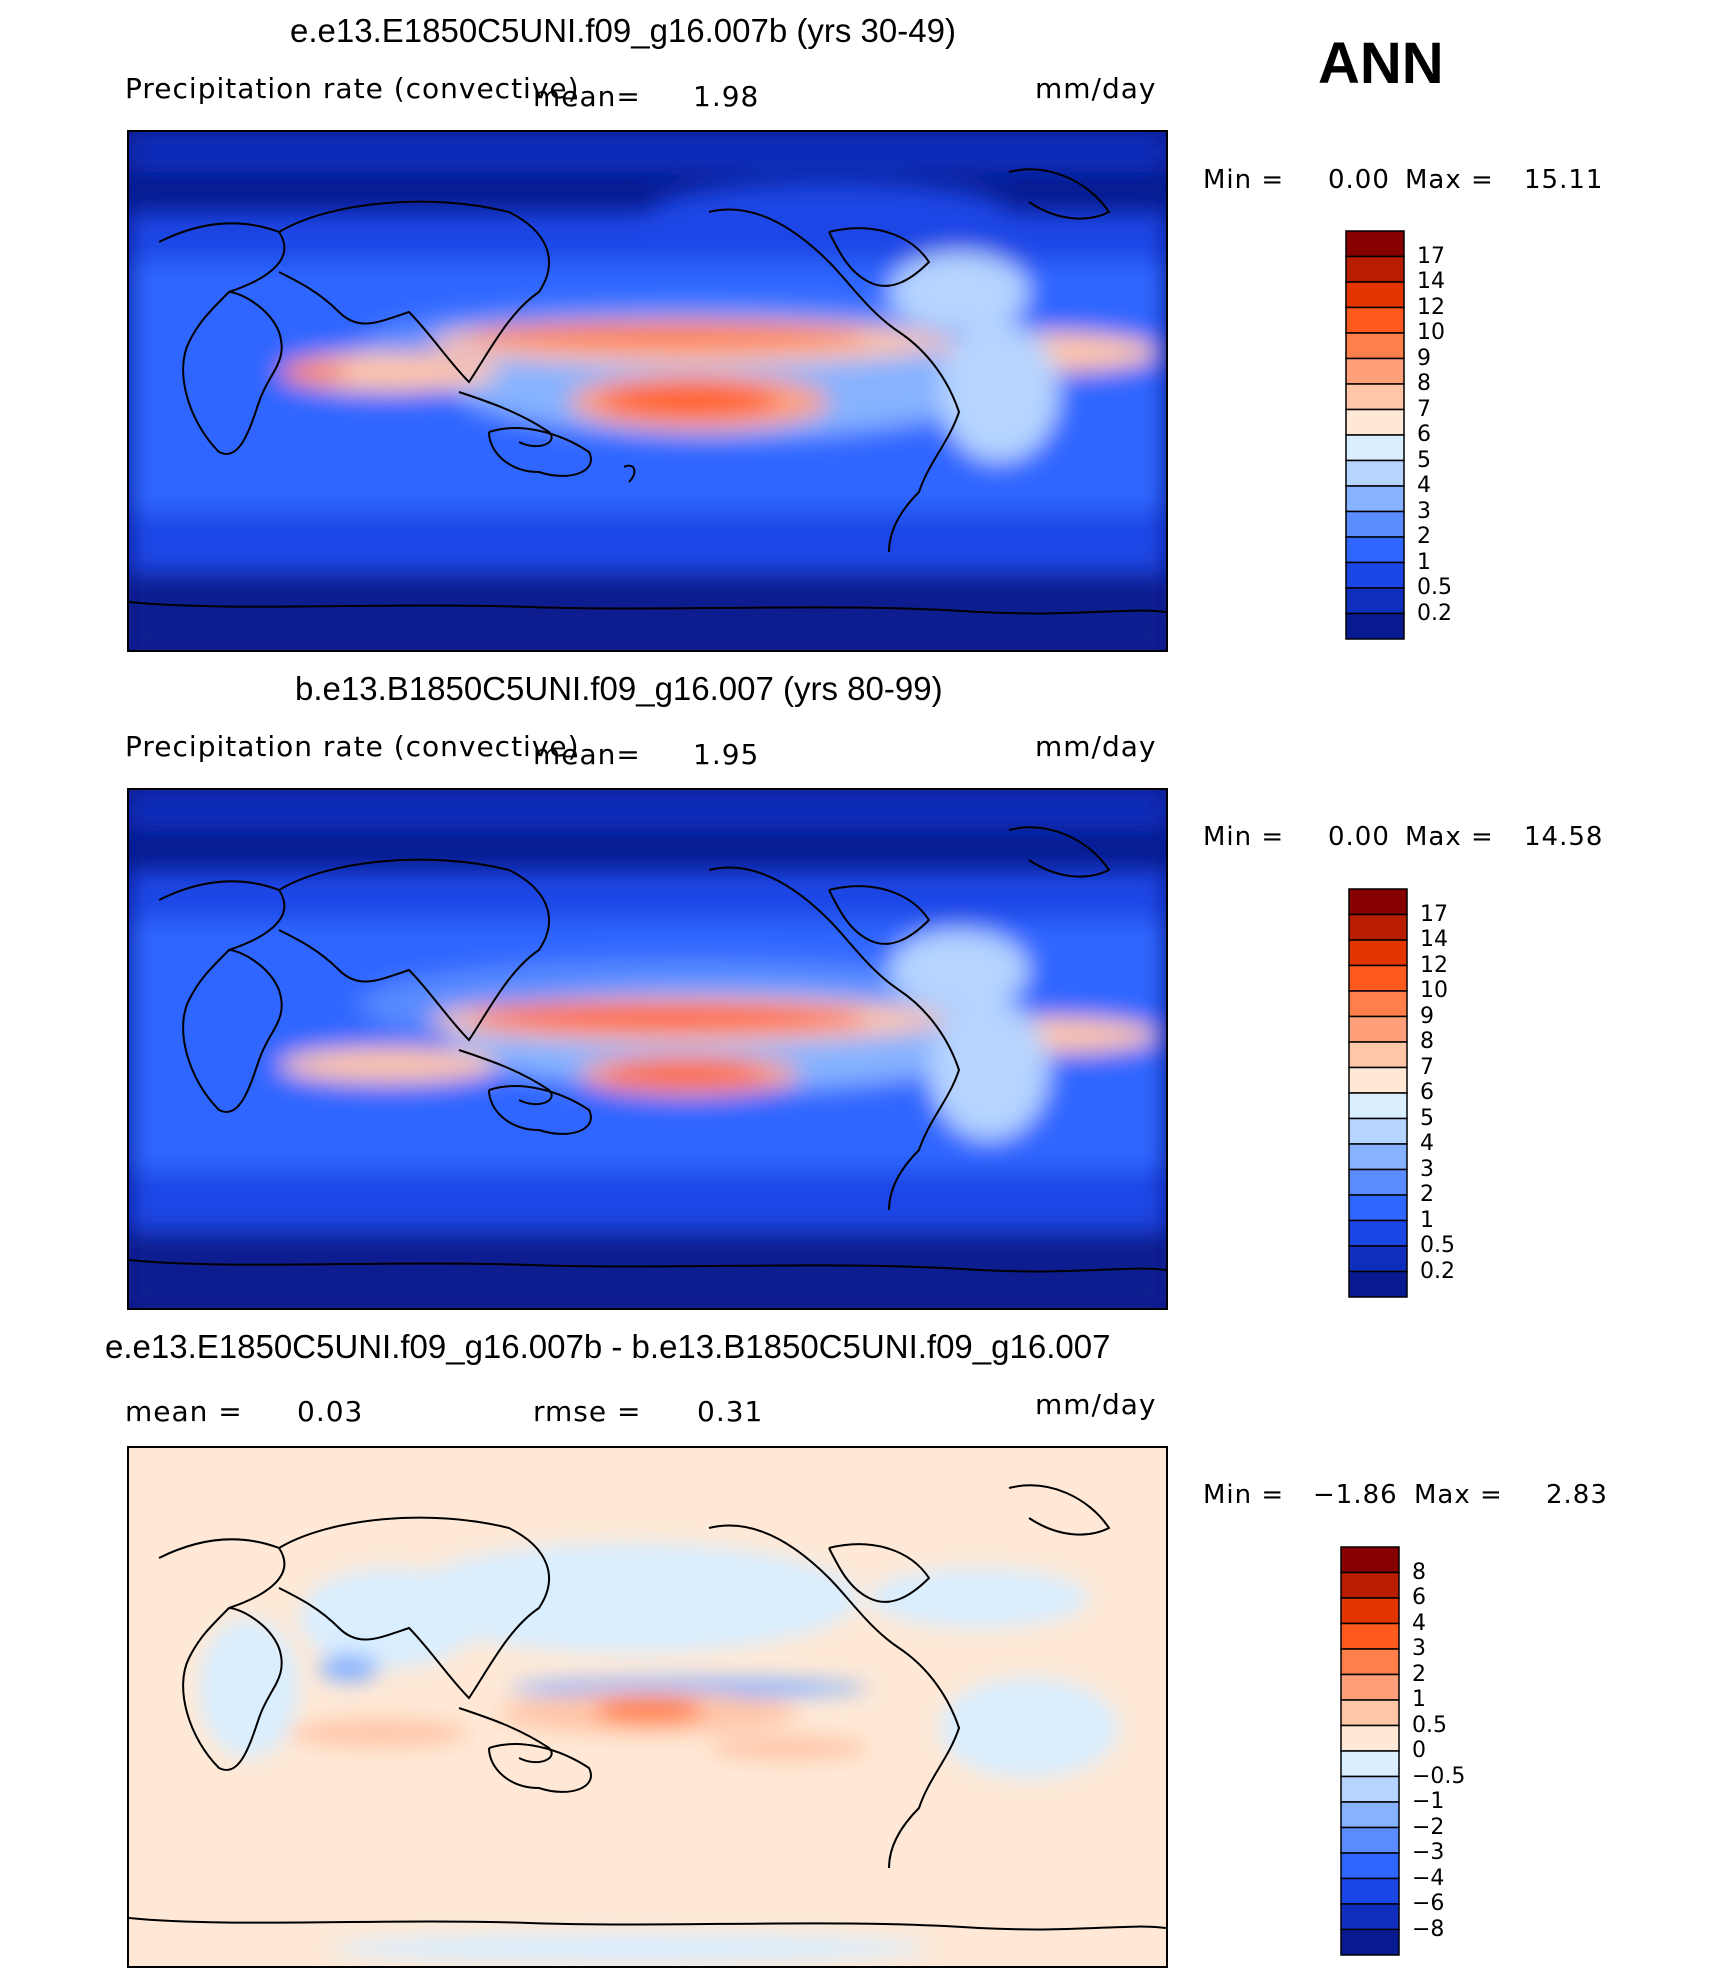 This screenshot has width=1710, height=1968. Describe the element at coordinates (1428, 1801) in the screenshot. I see `colorbar-tick-label: −1` at that location.